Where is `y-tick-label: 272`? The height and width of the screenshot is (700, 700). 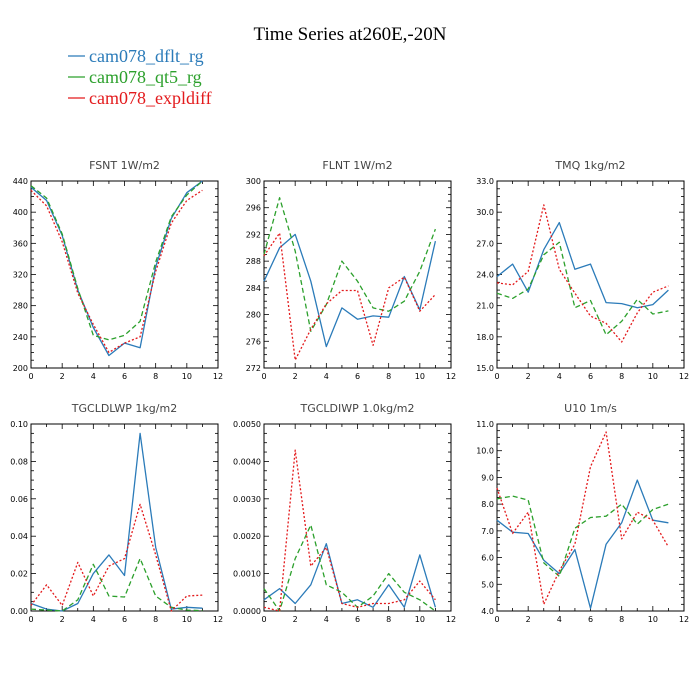 y-tick-label: 272 is located at coordinates (253, 368).